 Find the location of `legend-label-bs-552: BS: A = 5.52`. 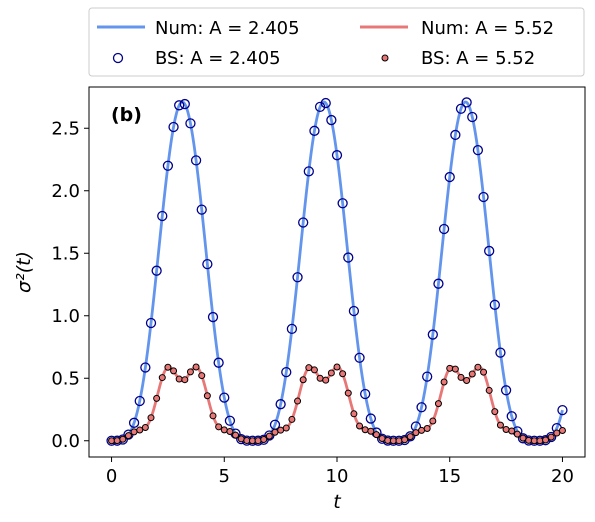

legend-label-bs-552: BS: A = 5.52 is located at coordinates (478, 58).